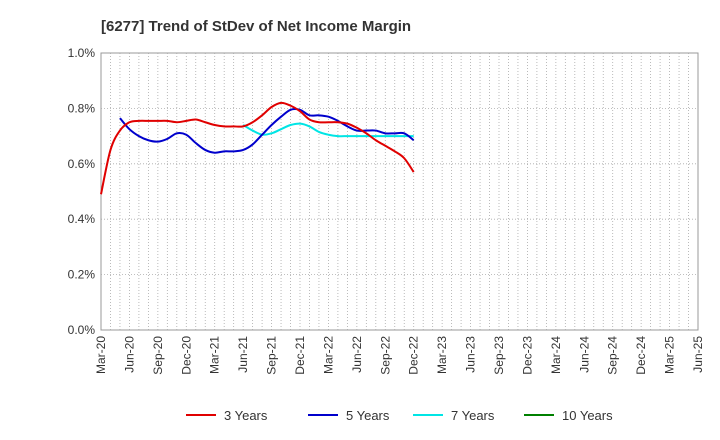 The width and height of the screenshot is (720, 440). I want to click on x-tick-label: Mar-22, so click(328, 355).